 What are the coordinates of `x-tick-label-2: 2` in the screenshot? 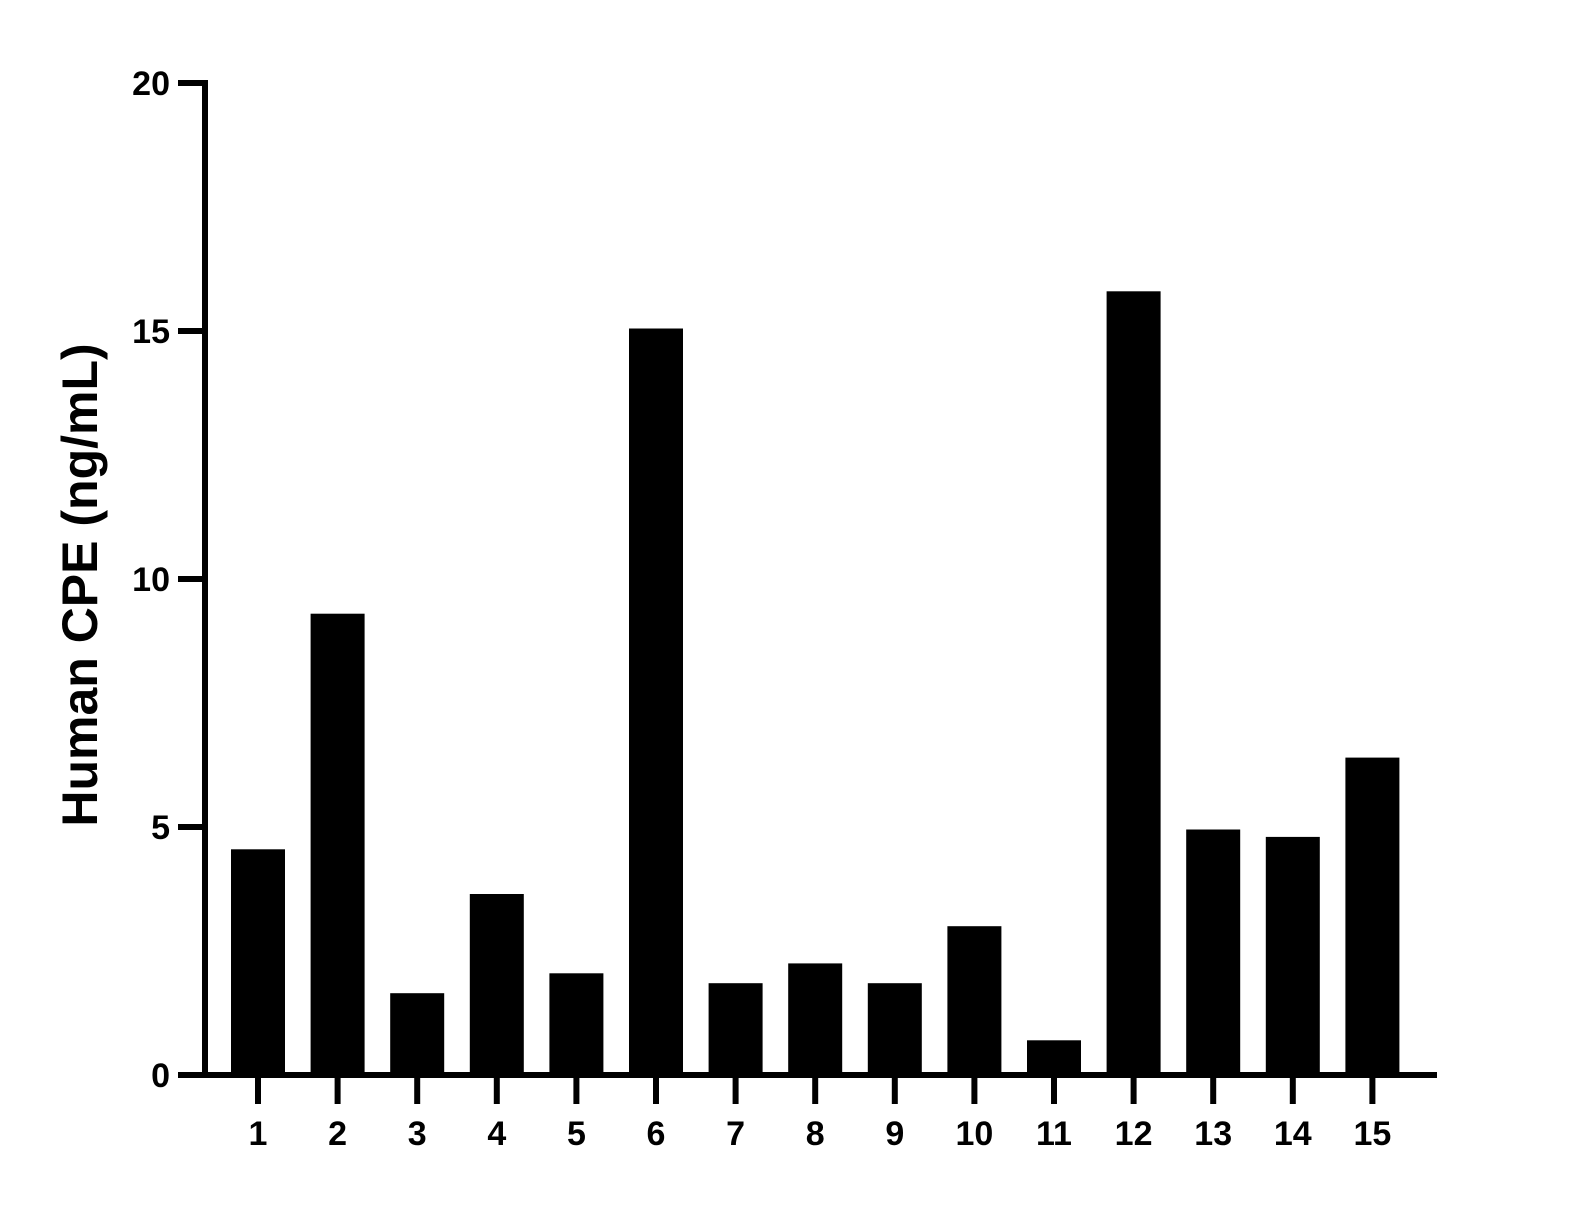 It's located at (337, 1134).